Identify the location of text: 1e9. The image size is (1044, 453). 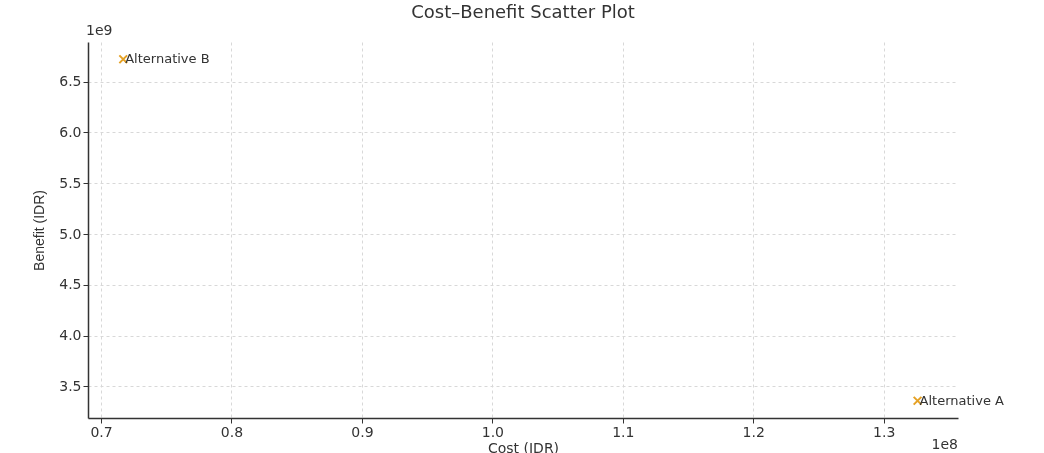
(99, 30).